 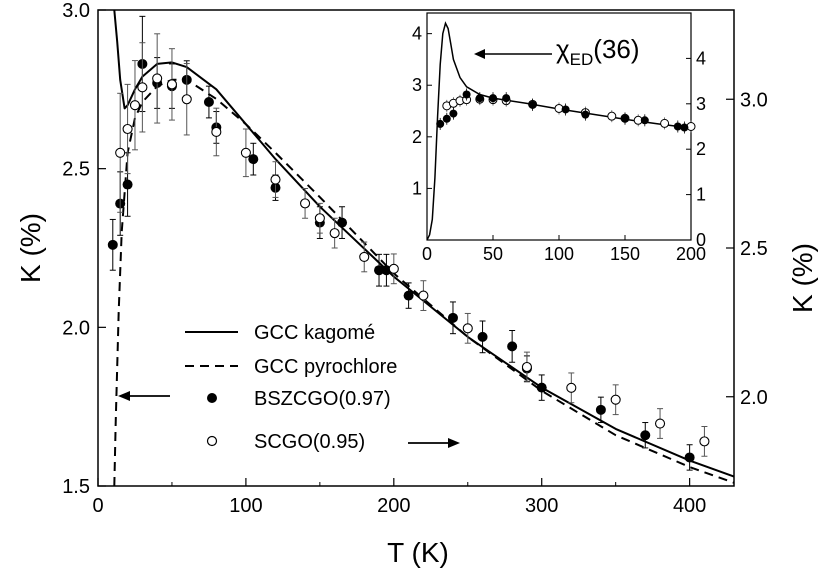 I want to click on inset-x-tick-label: 150, so click(x=625, y=254).